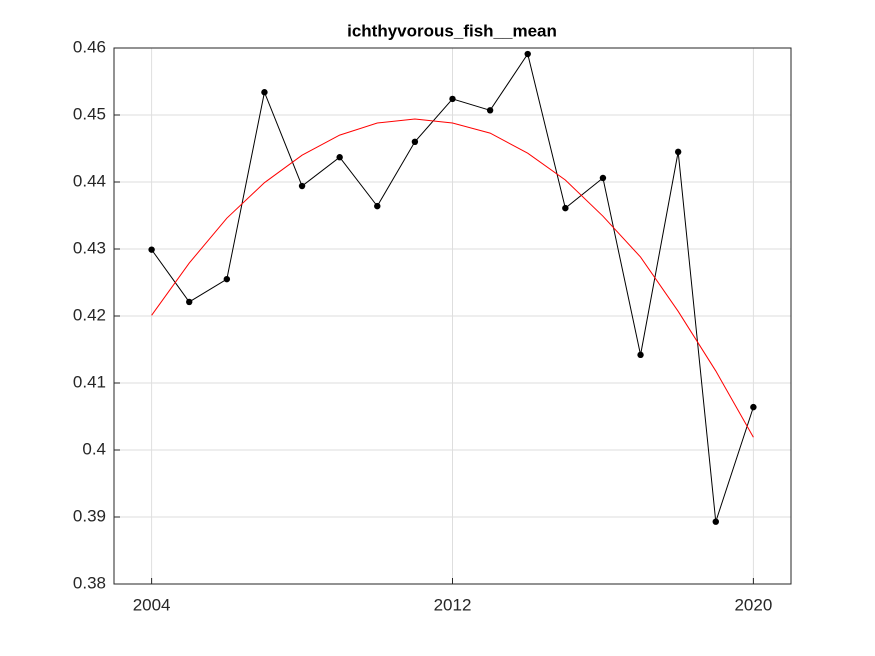 This screenshot has width=875, height=656. I want to click on x-tick-label: 2004, so click(152, 604).